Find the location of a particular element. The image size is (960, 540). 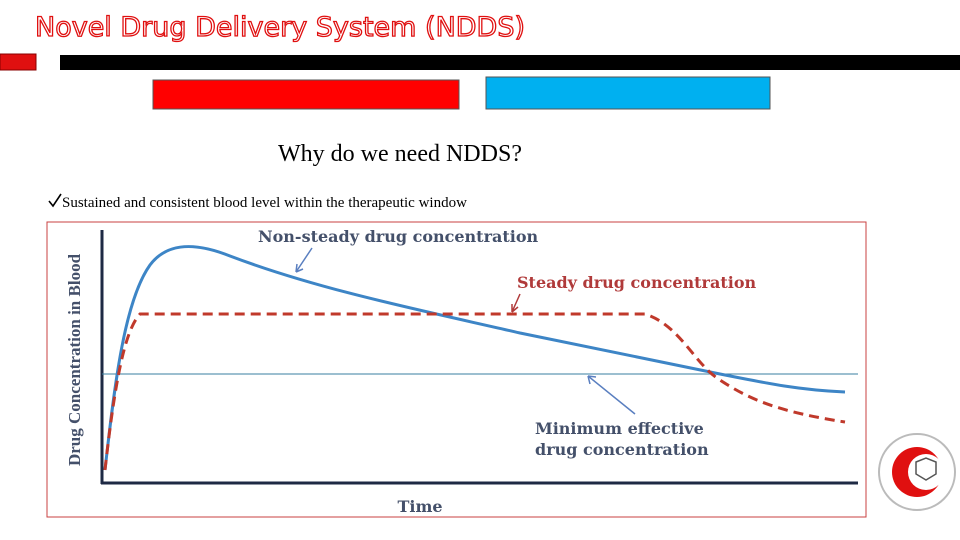

mec-label-1: Minimum effective is located at coordinates (619, 428).